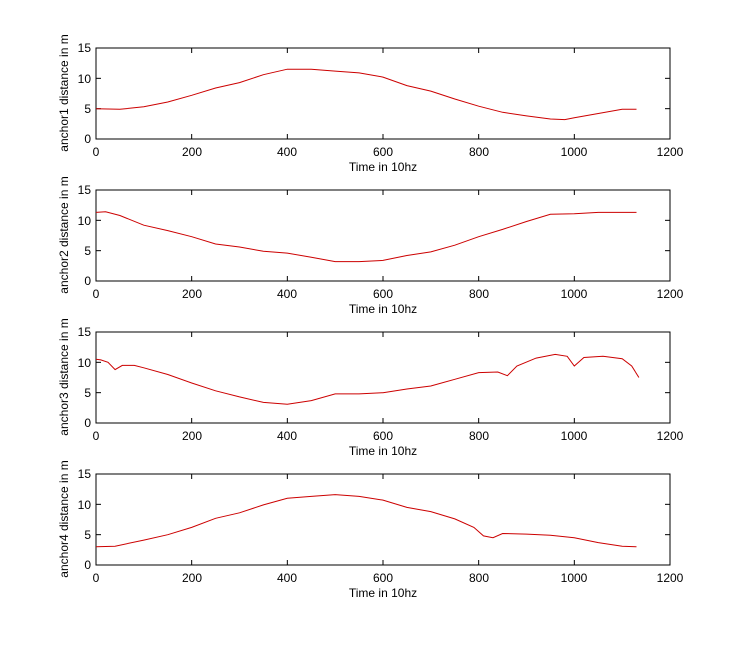  Describe the element at coordinates (64, 234) in the screenshot. I see `y-axis-label: anchor2 distance in m` at that location.